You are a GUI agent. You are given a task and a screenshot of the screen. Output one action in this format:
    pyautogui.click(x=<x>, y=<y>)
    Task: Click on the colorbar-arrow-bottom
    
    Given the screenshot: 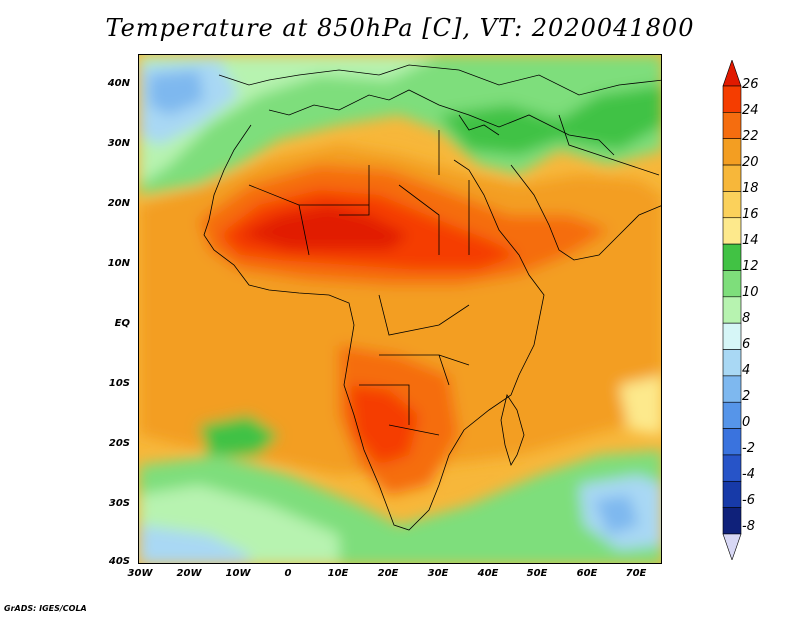 What is the action you would take?
    pyautogui.click(x=732, y=546)
    